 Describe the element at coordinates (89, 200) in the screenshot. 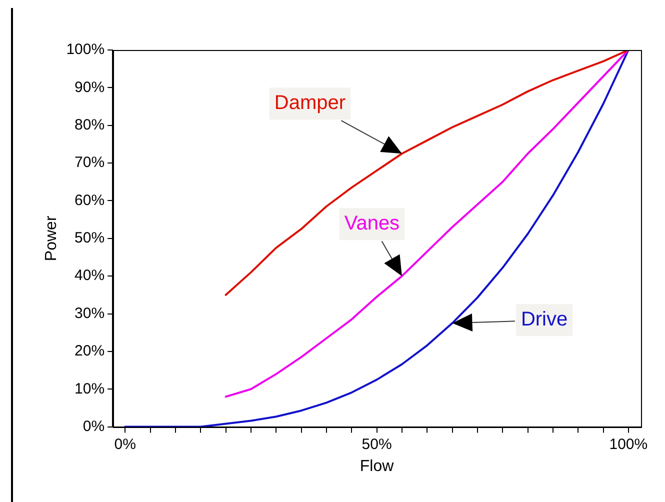

I see `y-tick-label: 60%` at that location.